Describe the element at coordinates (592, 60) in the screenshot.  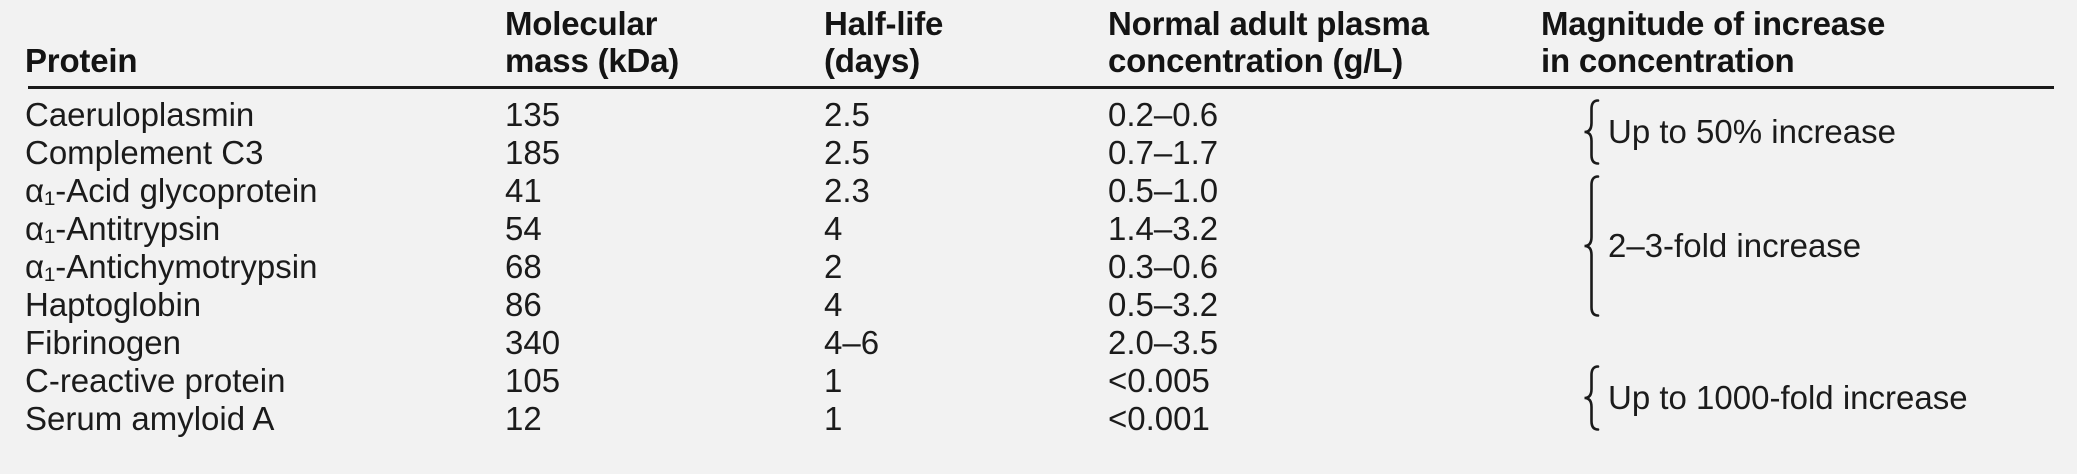
I see `col-header-line: mass (kDa)` at that location.